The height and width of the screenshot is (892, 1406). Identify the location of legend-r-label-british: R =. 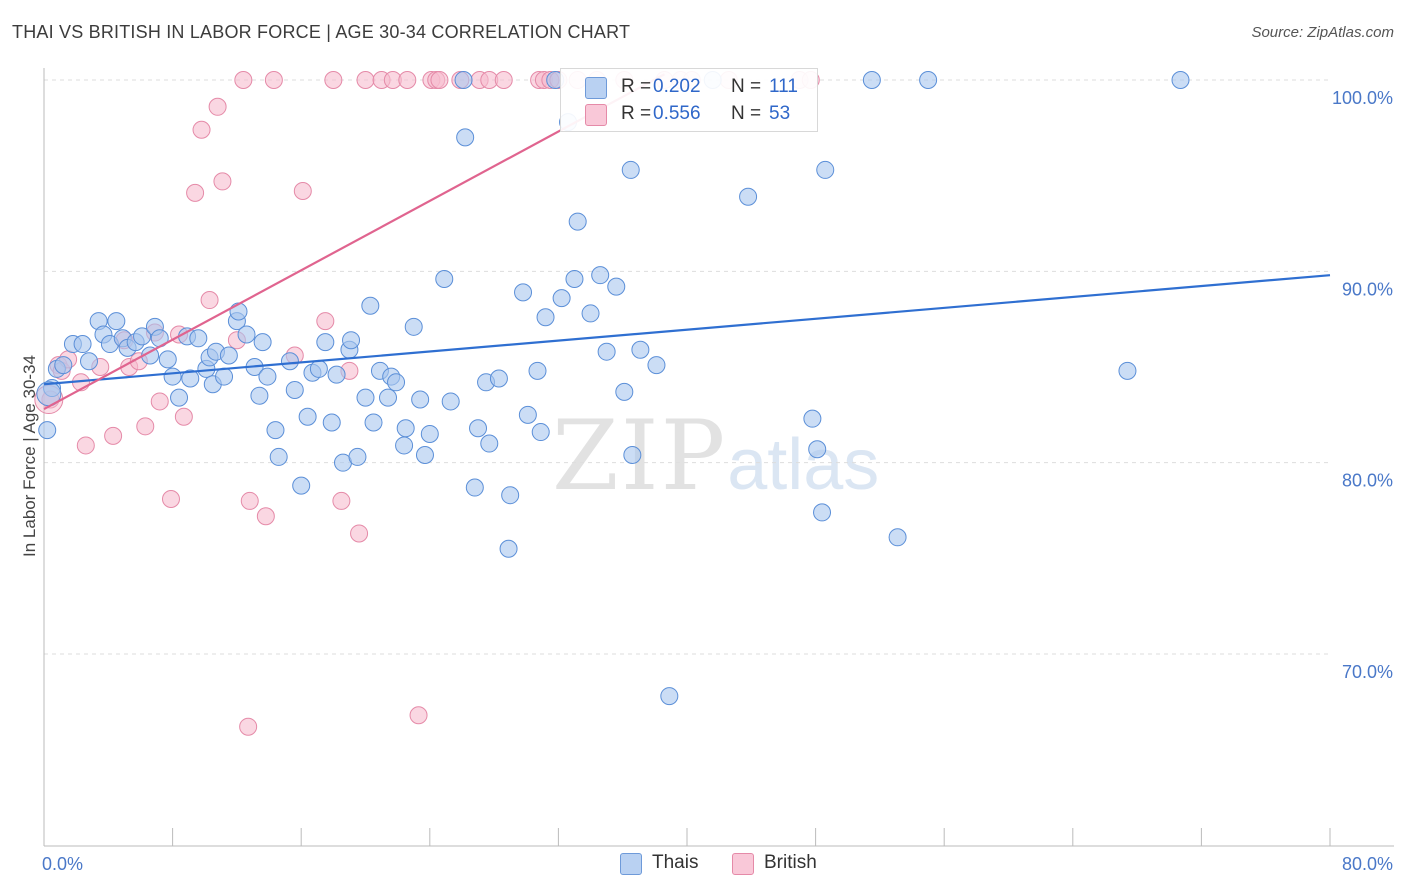
(636, 113).